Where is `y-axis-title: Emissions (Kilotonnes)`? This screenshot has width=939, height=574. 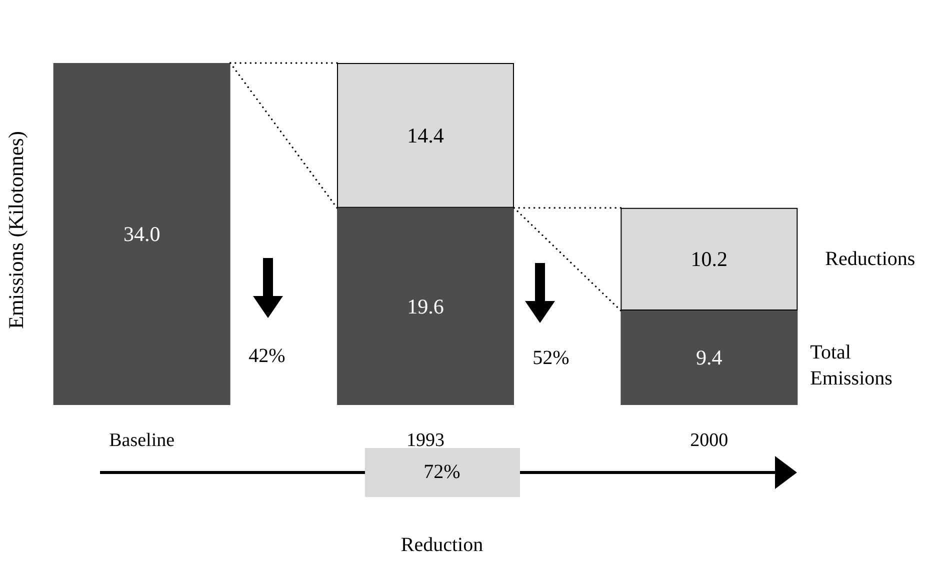
y-axis-title: Emissions (Kilotonnes) is located at coordinates (16, 230).